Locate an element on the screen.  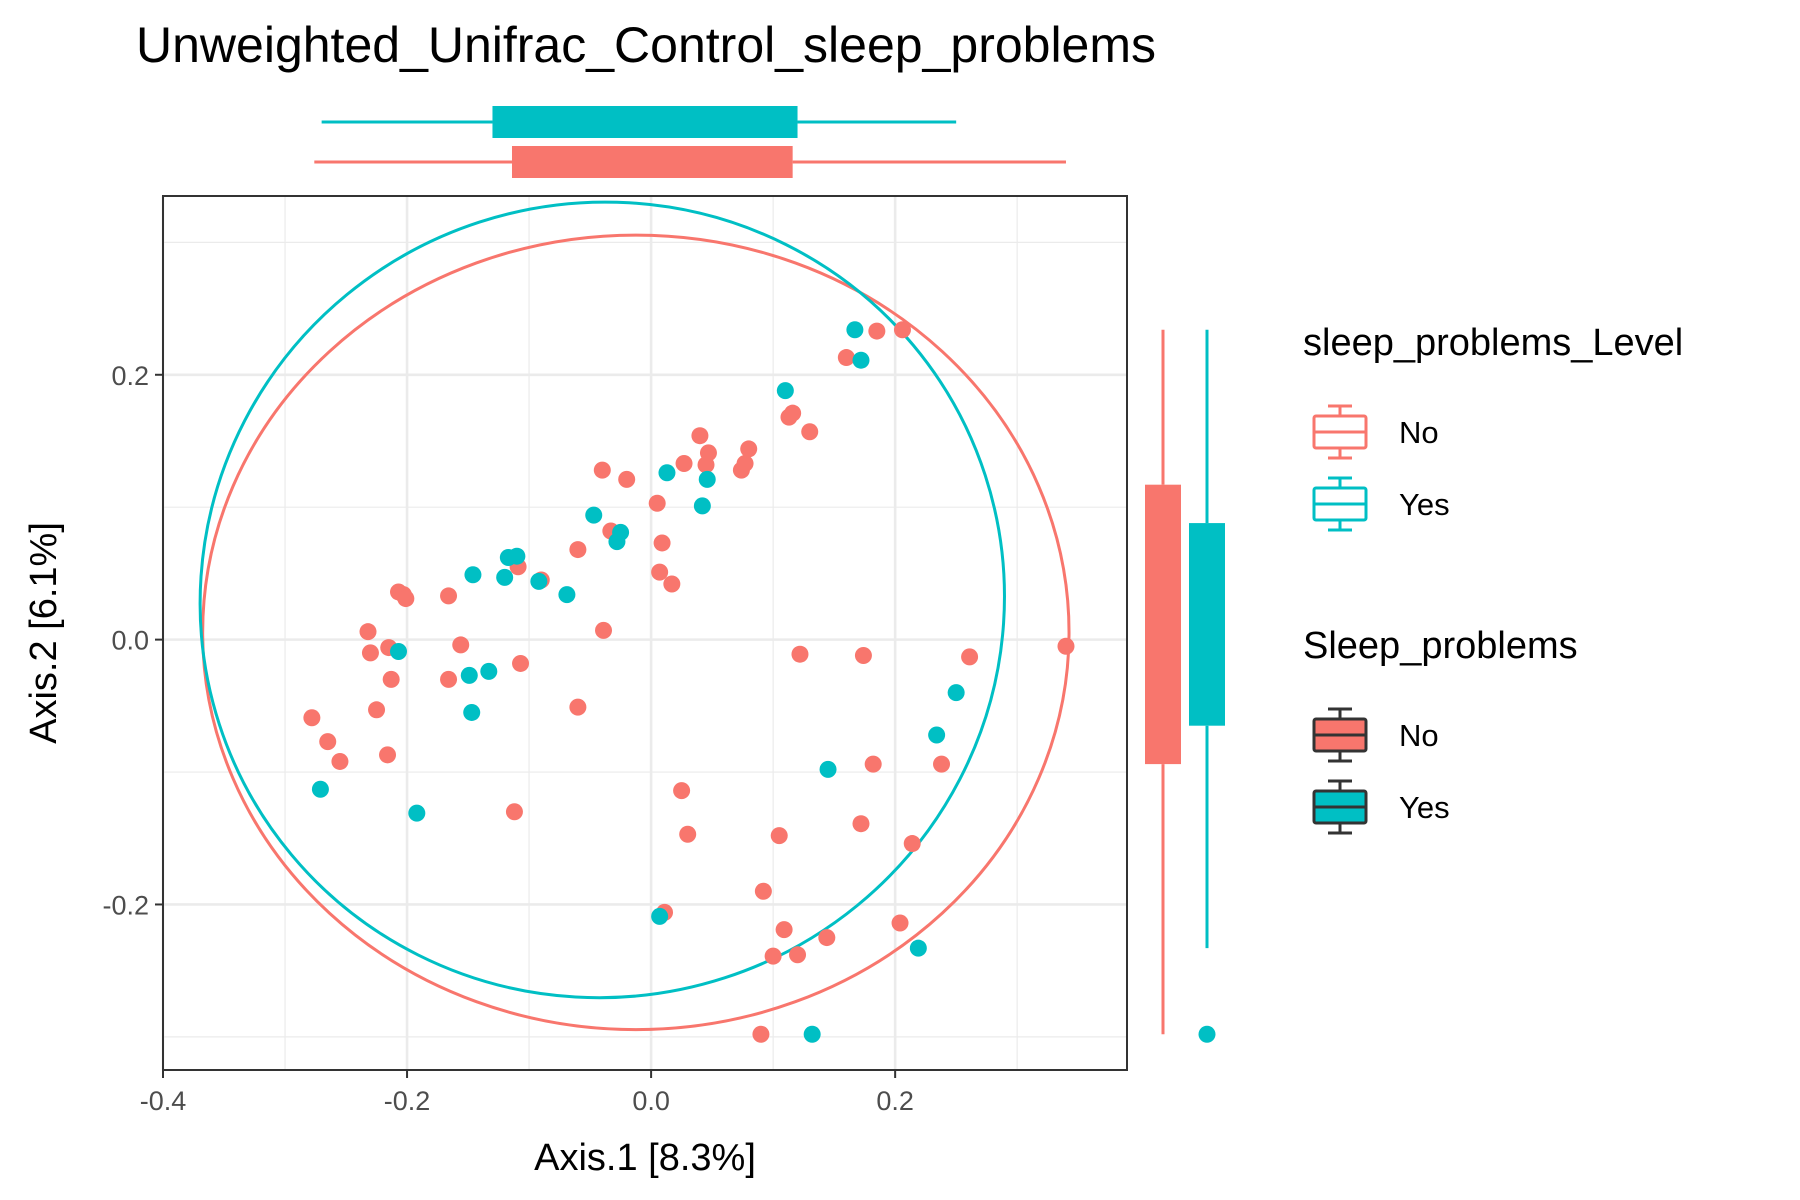
y-axis-label: Axis.2 [6.1%] is located at coordinates (44, 633).